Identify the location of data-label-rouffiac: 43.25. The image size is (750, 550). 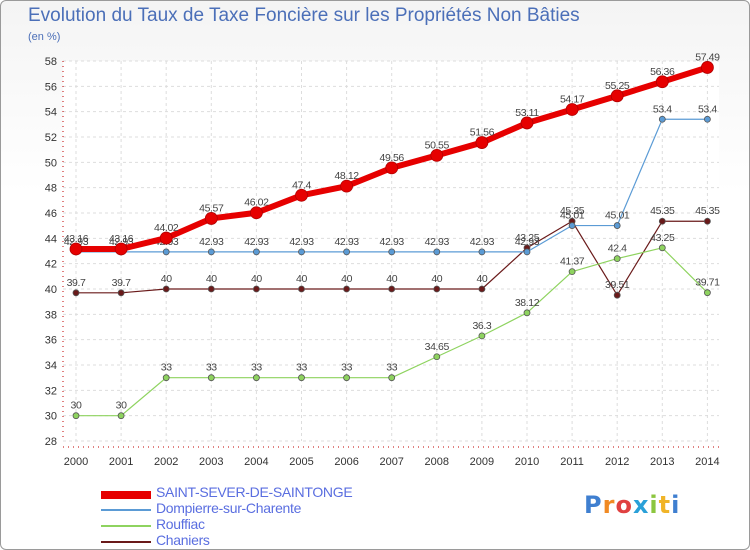
(662, 238).